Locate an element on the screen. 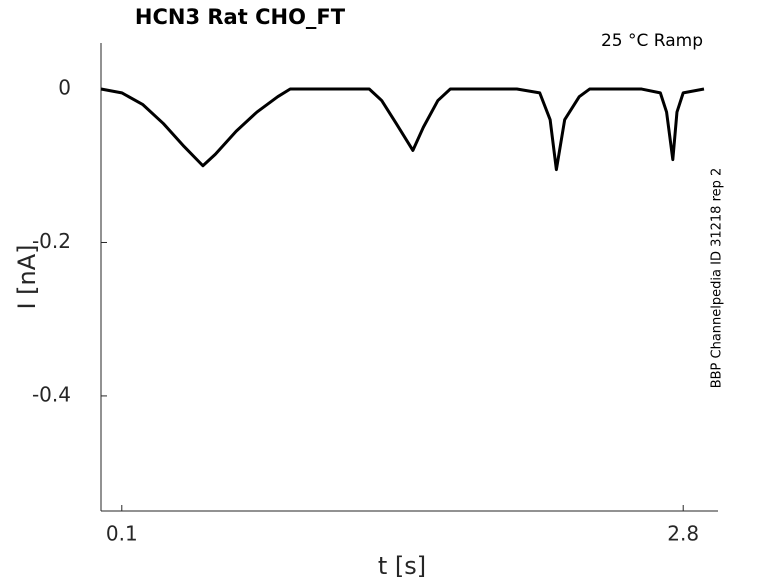 The width and height of the screenshot is (778, 583). y-tick-label: -0.4 is located at coordinates (51, 394).